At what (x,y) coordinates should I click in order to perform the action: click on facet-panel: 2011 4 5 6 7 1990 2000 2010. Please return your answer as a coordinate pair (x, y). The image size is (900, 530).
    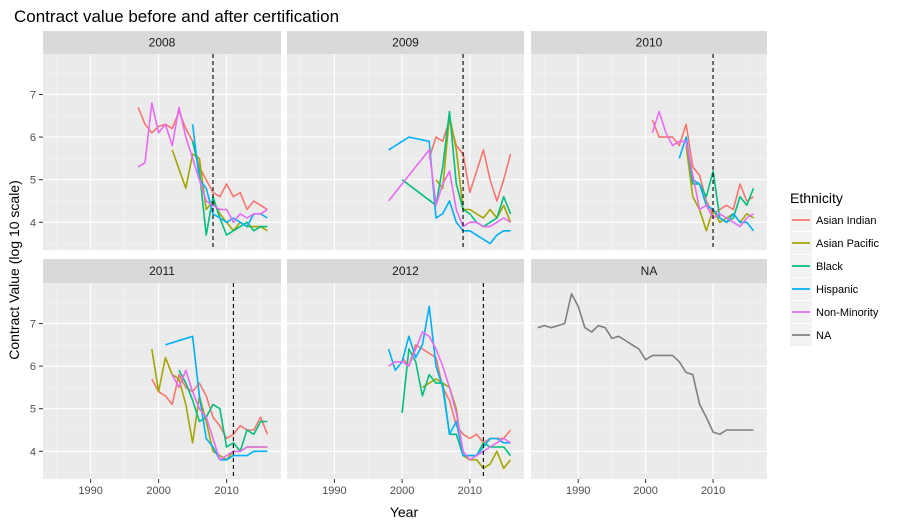
    Looking at the image, I should click on (155, 378).